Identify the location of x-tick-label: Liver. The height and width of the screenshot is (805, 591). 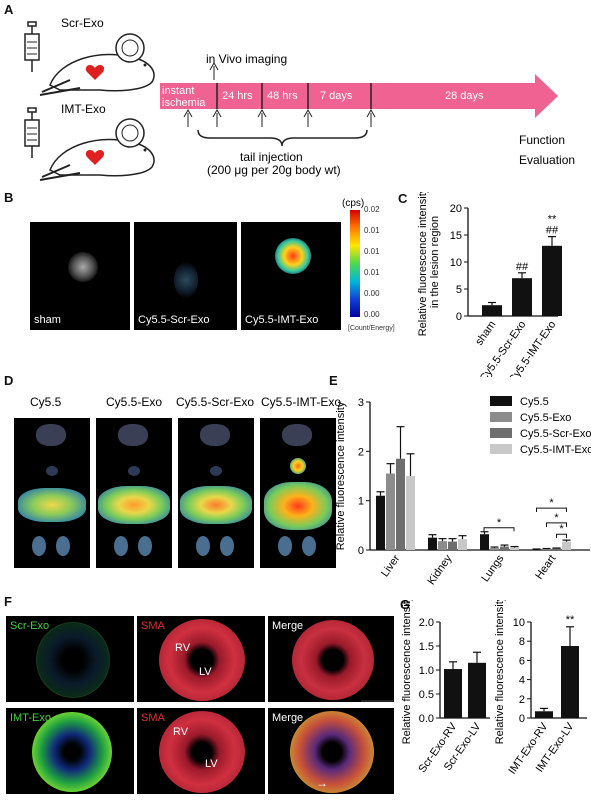
(391, 566).